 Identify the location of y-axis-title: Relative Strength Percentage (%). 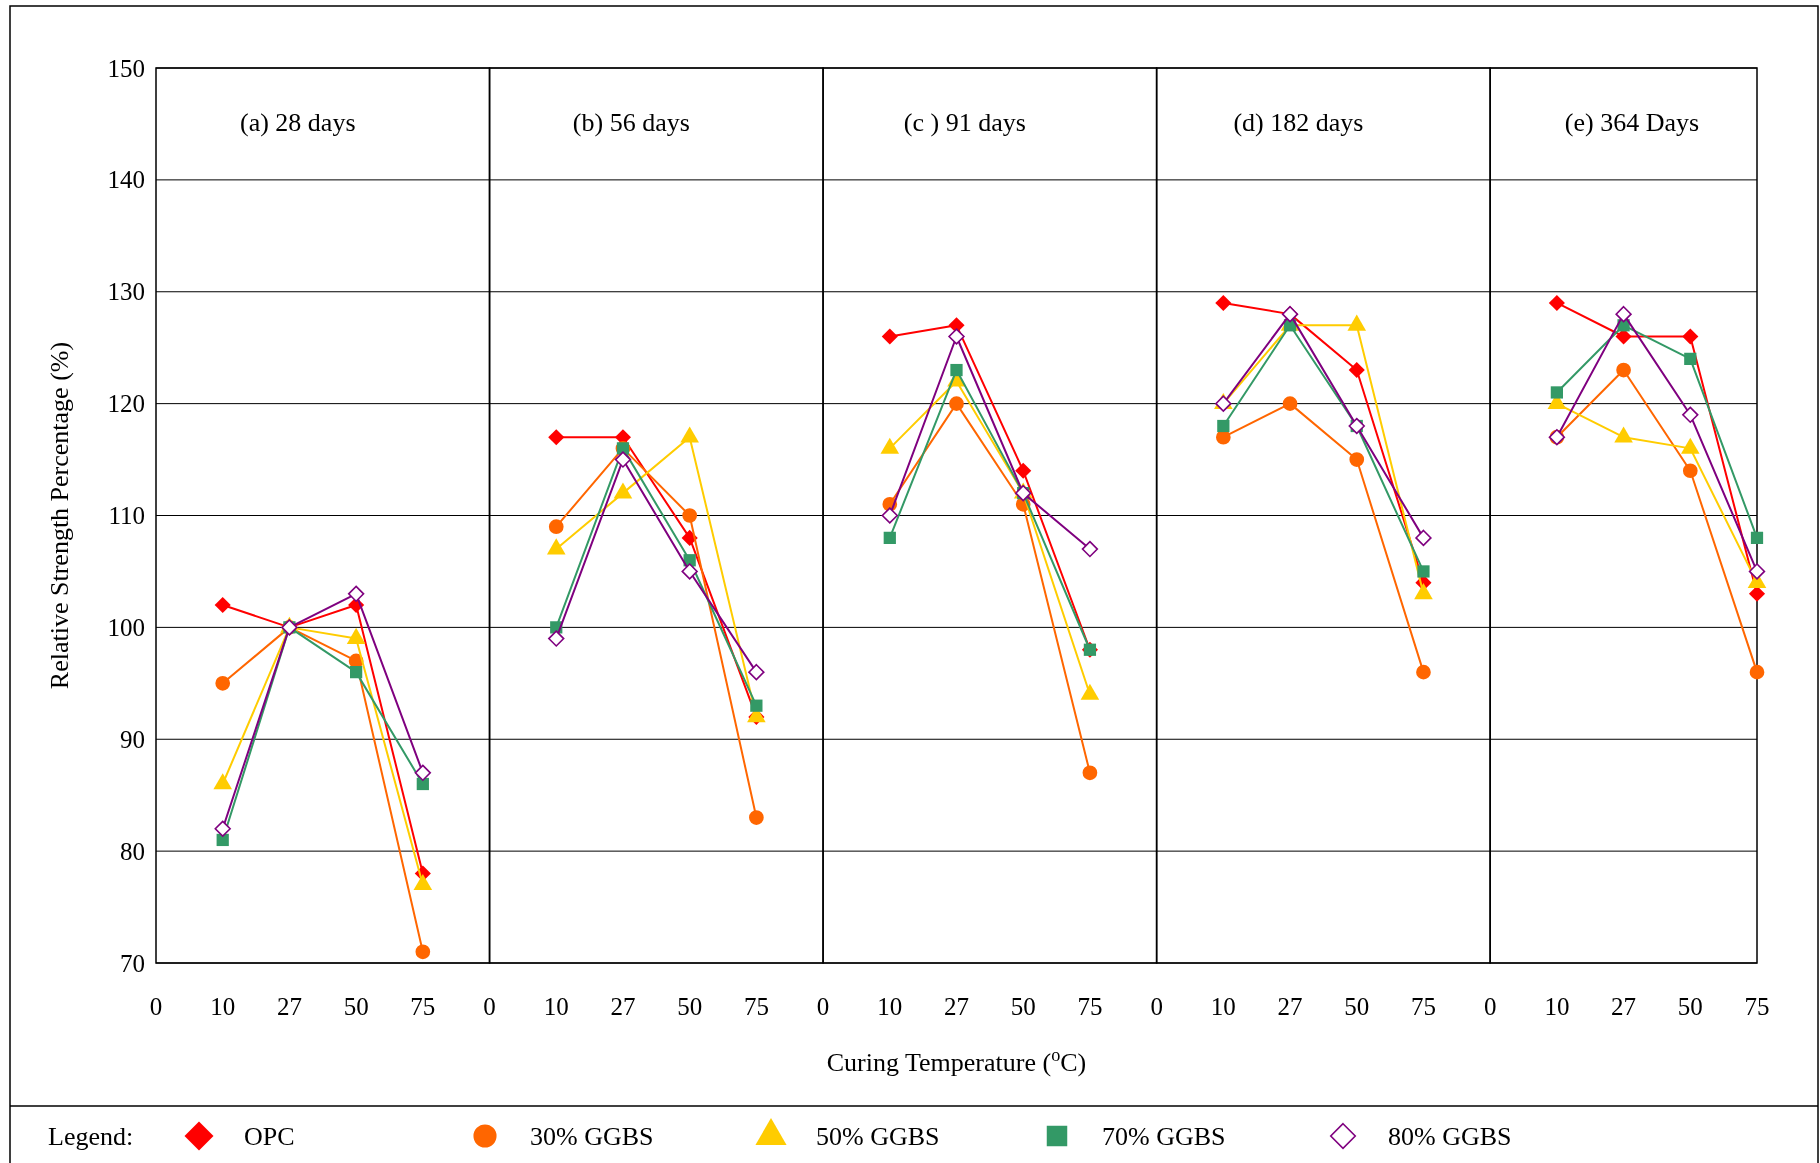
(59, 515).